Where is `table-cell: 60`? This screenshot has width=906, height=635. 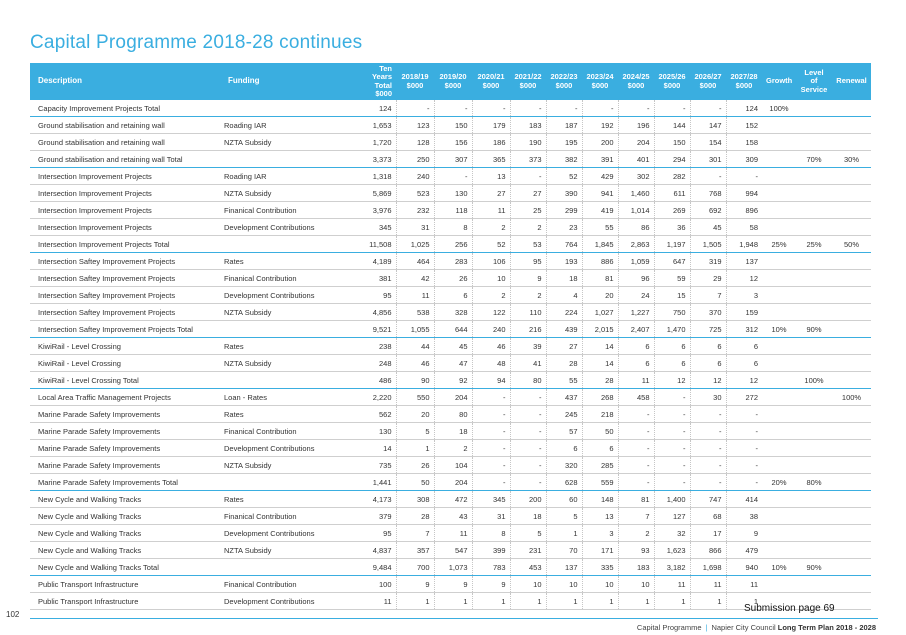
table-cell: 60 is located at coordinates (564, 499).